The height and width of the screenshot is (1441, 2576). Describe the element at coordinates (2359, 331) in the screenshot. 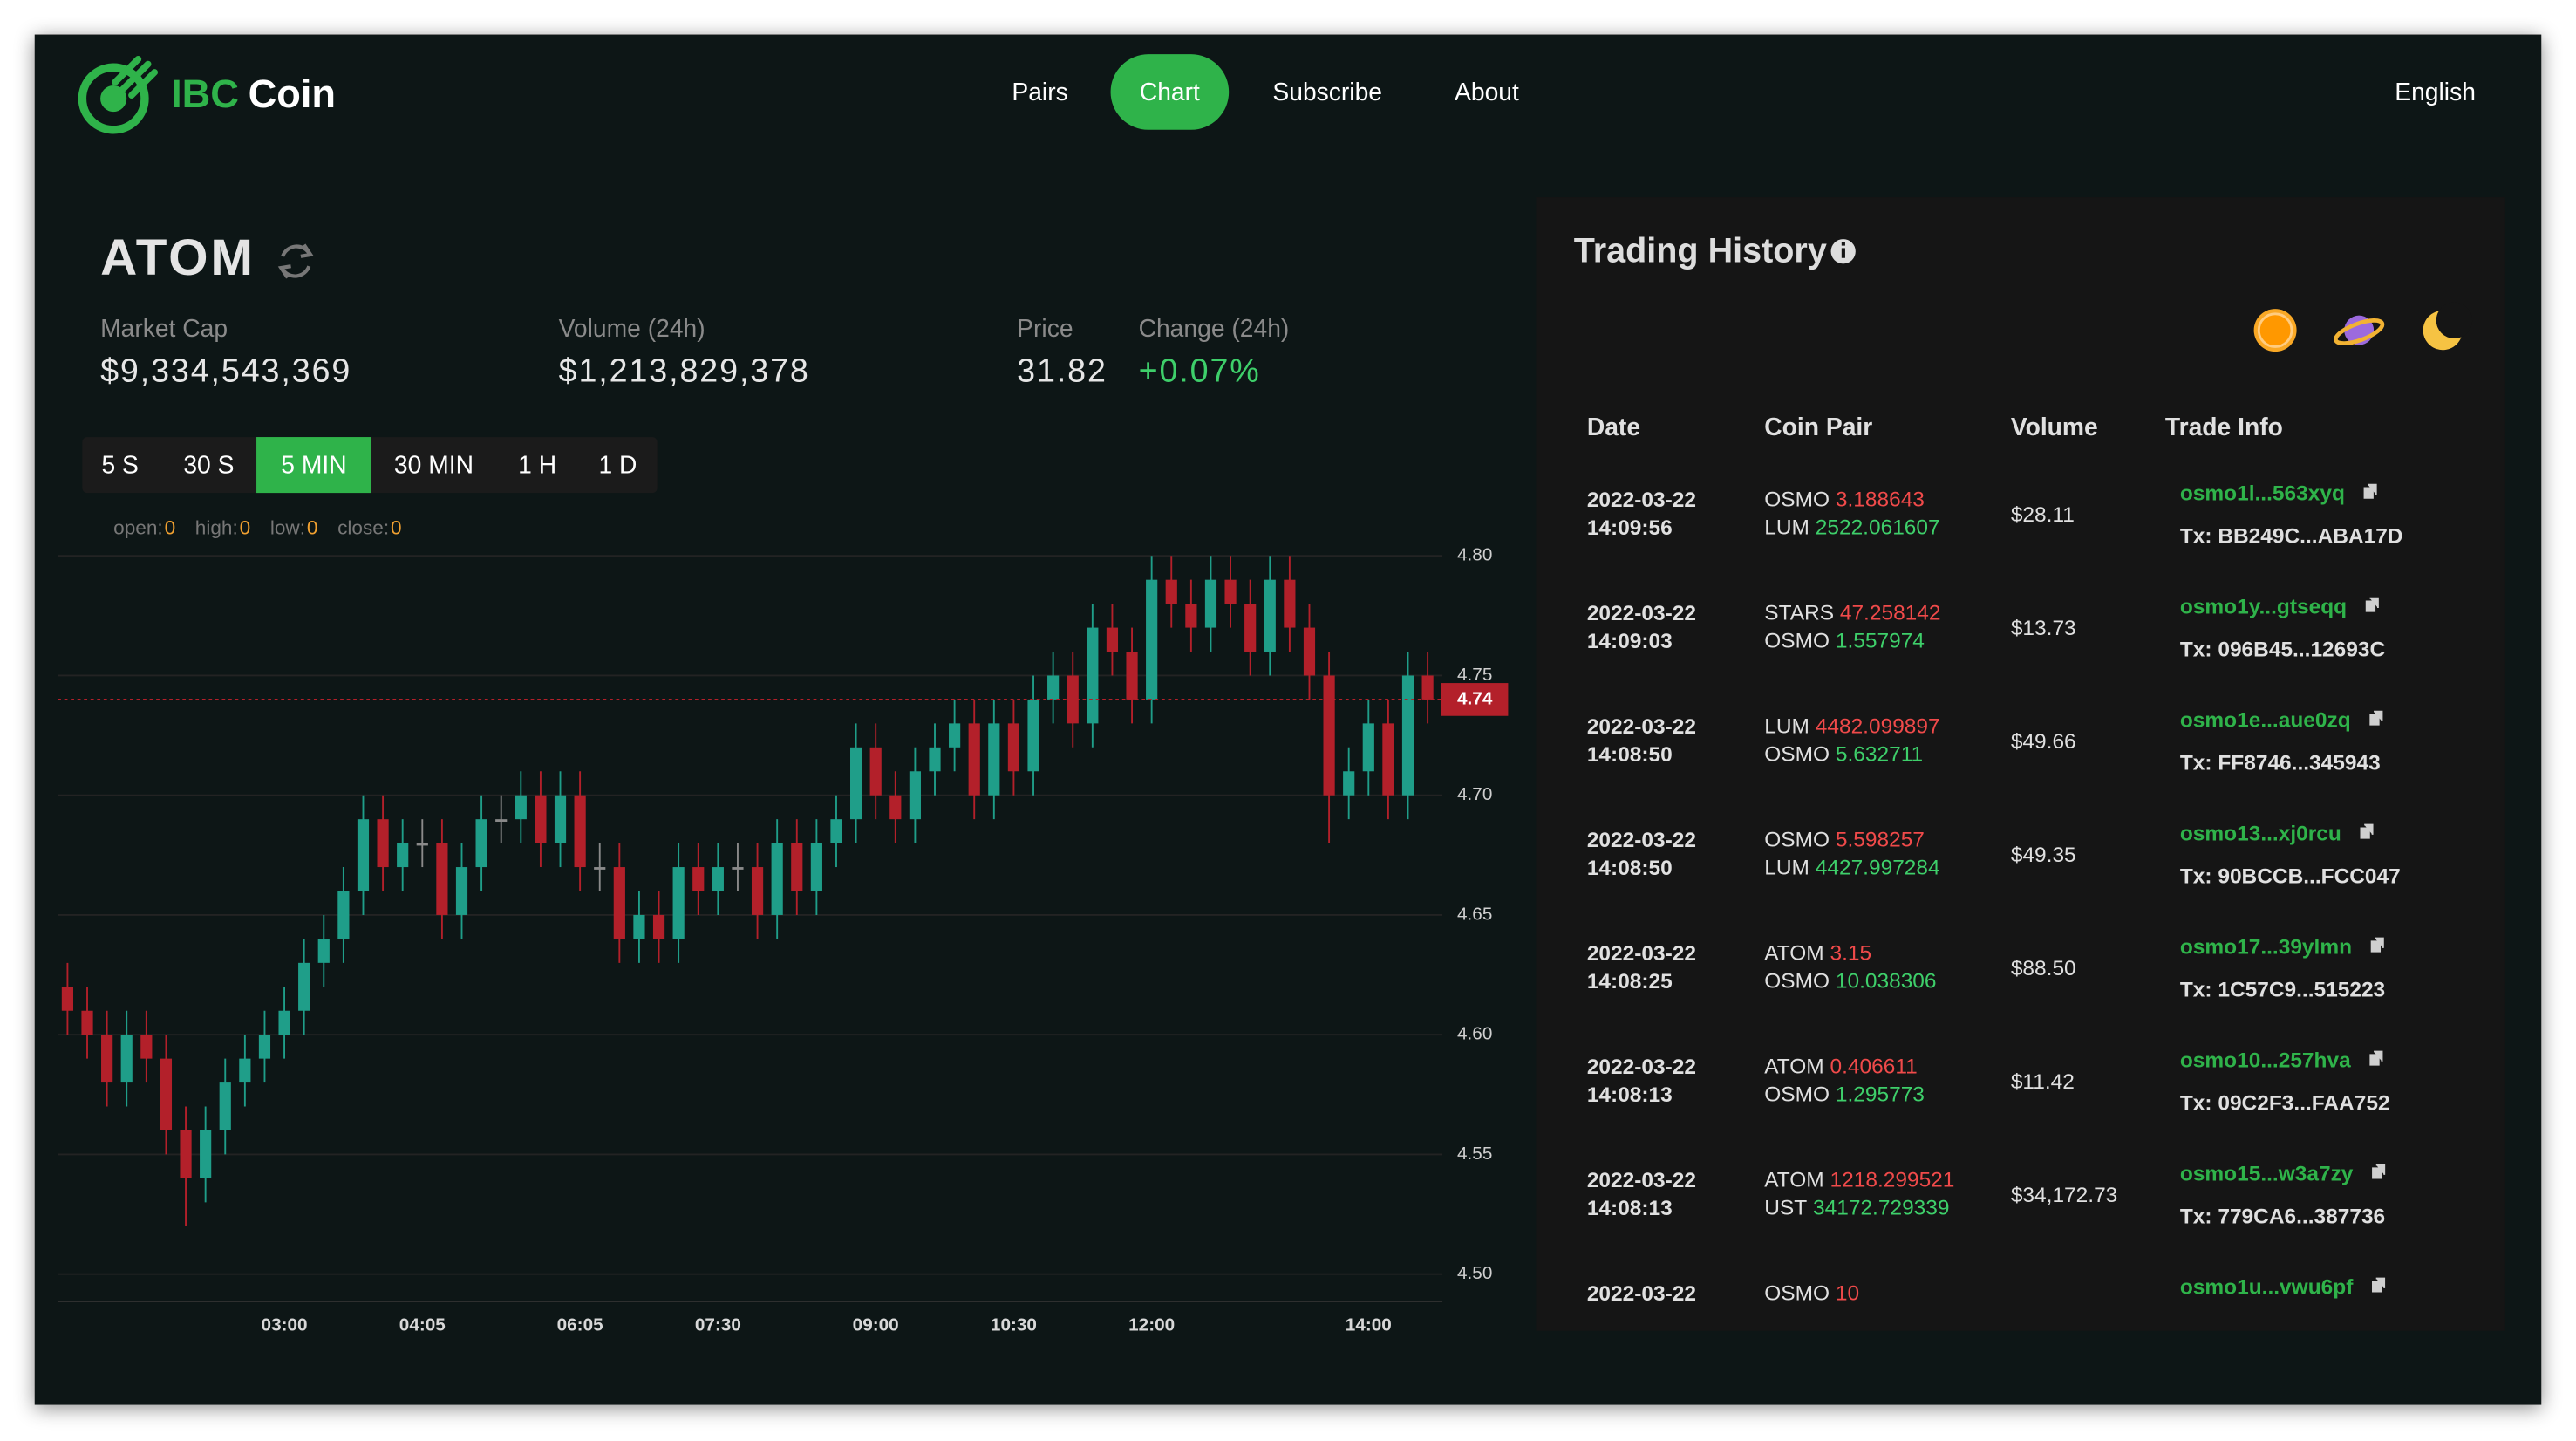

I see `theme-planet` at that location.